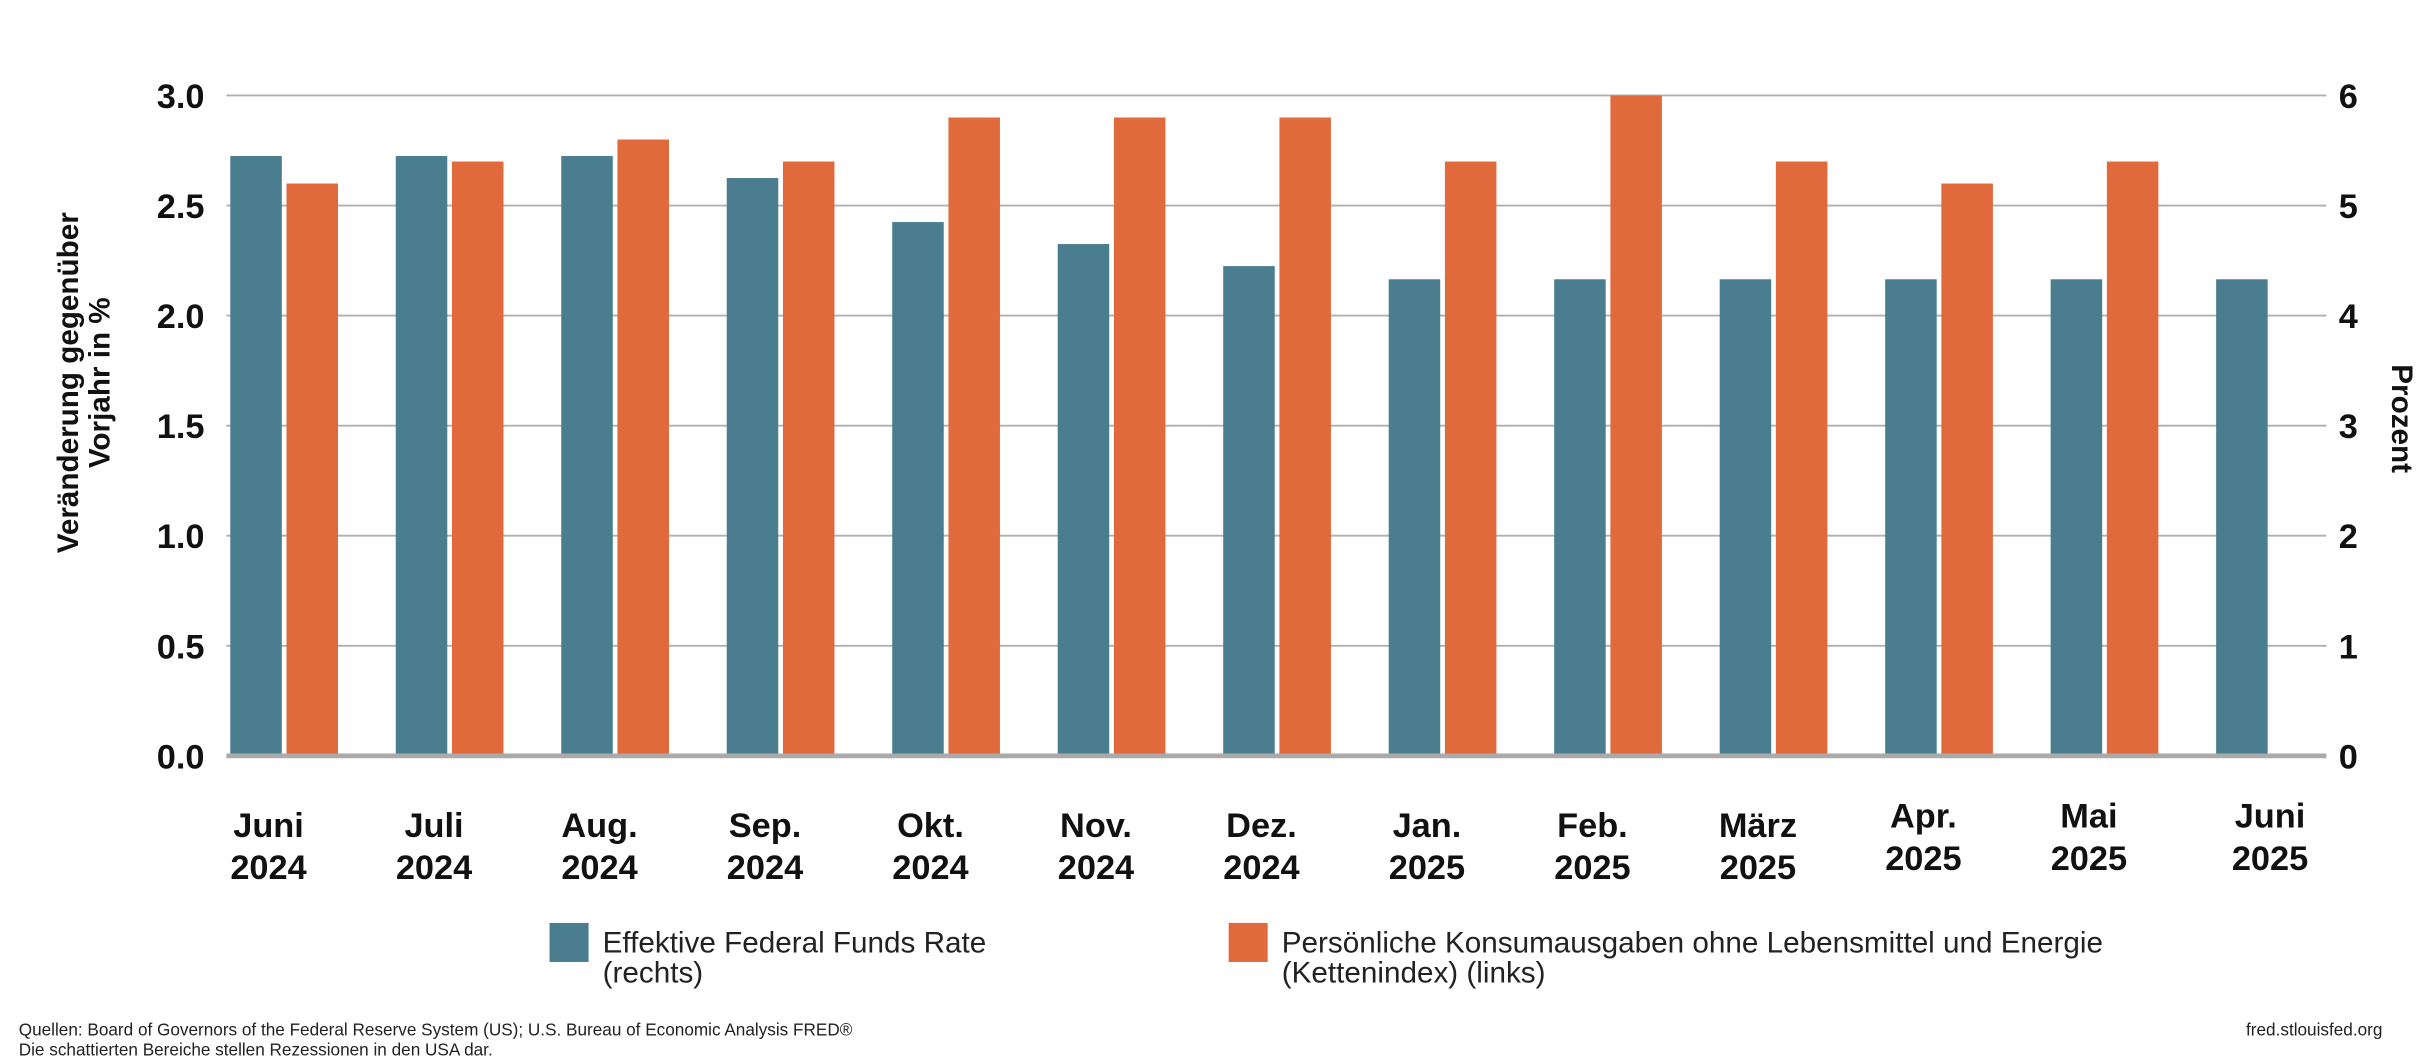 Image resolution: width=2423 pixels, height=1059 pixels. What do you see at coordinates (433, 826) in the screenshot?
I see `x-tick-label: Juli` at bounding box center [433, 826].